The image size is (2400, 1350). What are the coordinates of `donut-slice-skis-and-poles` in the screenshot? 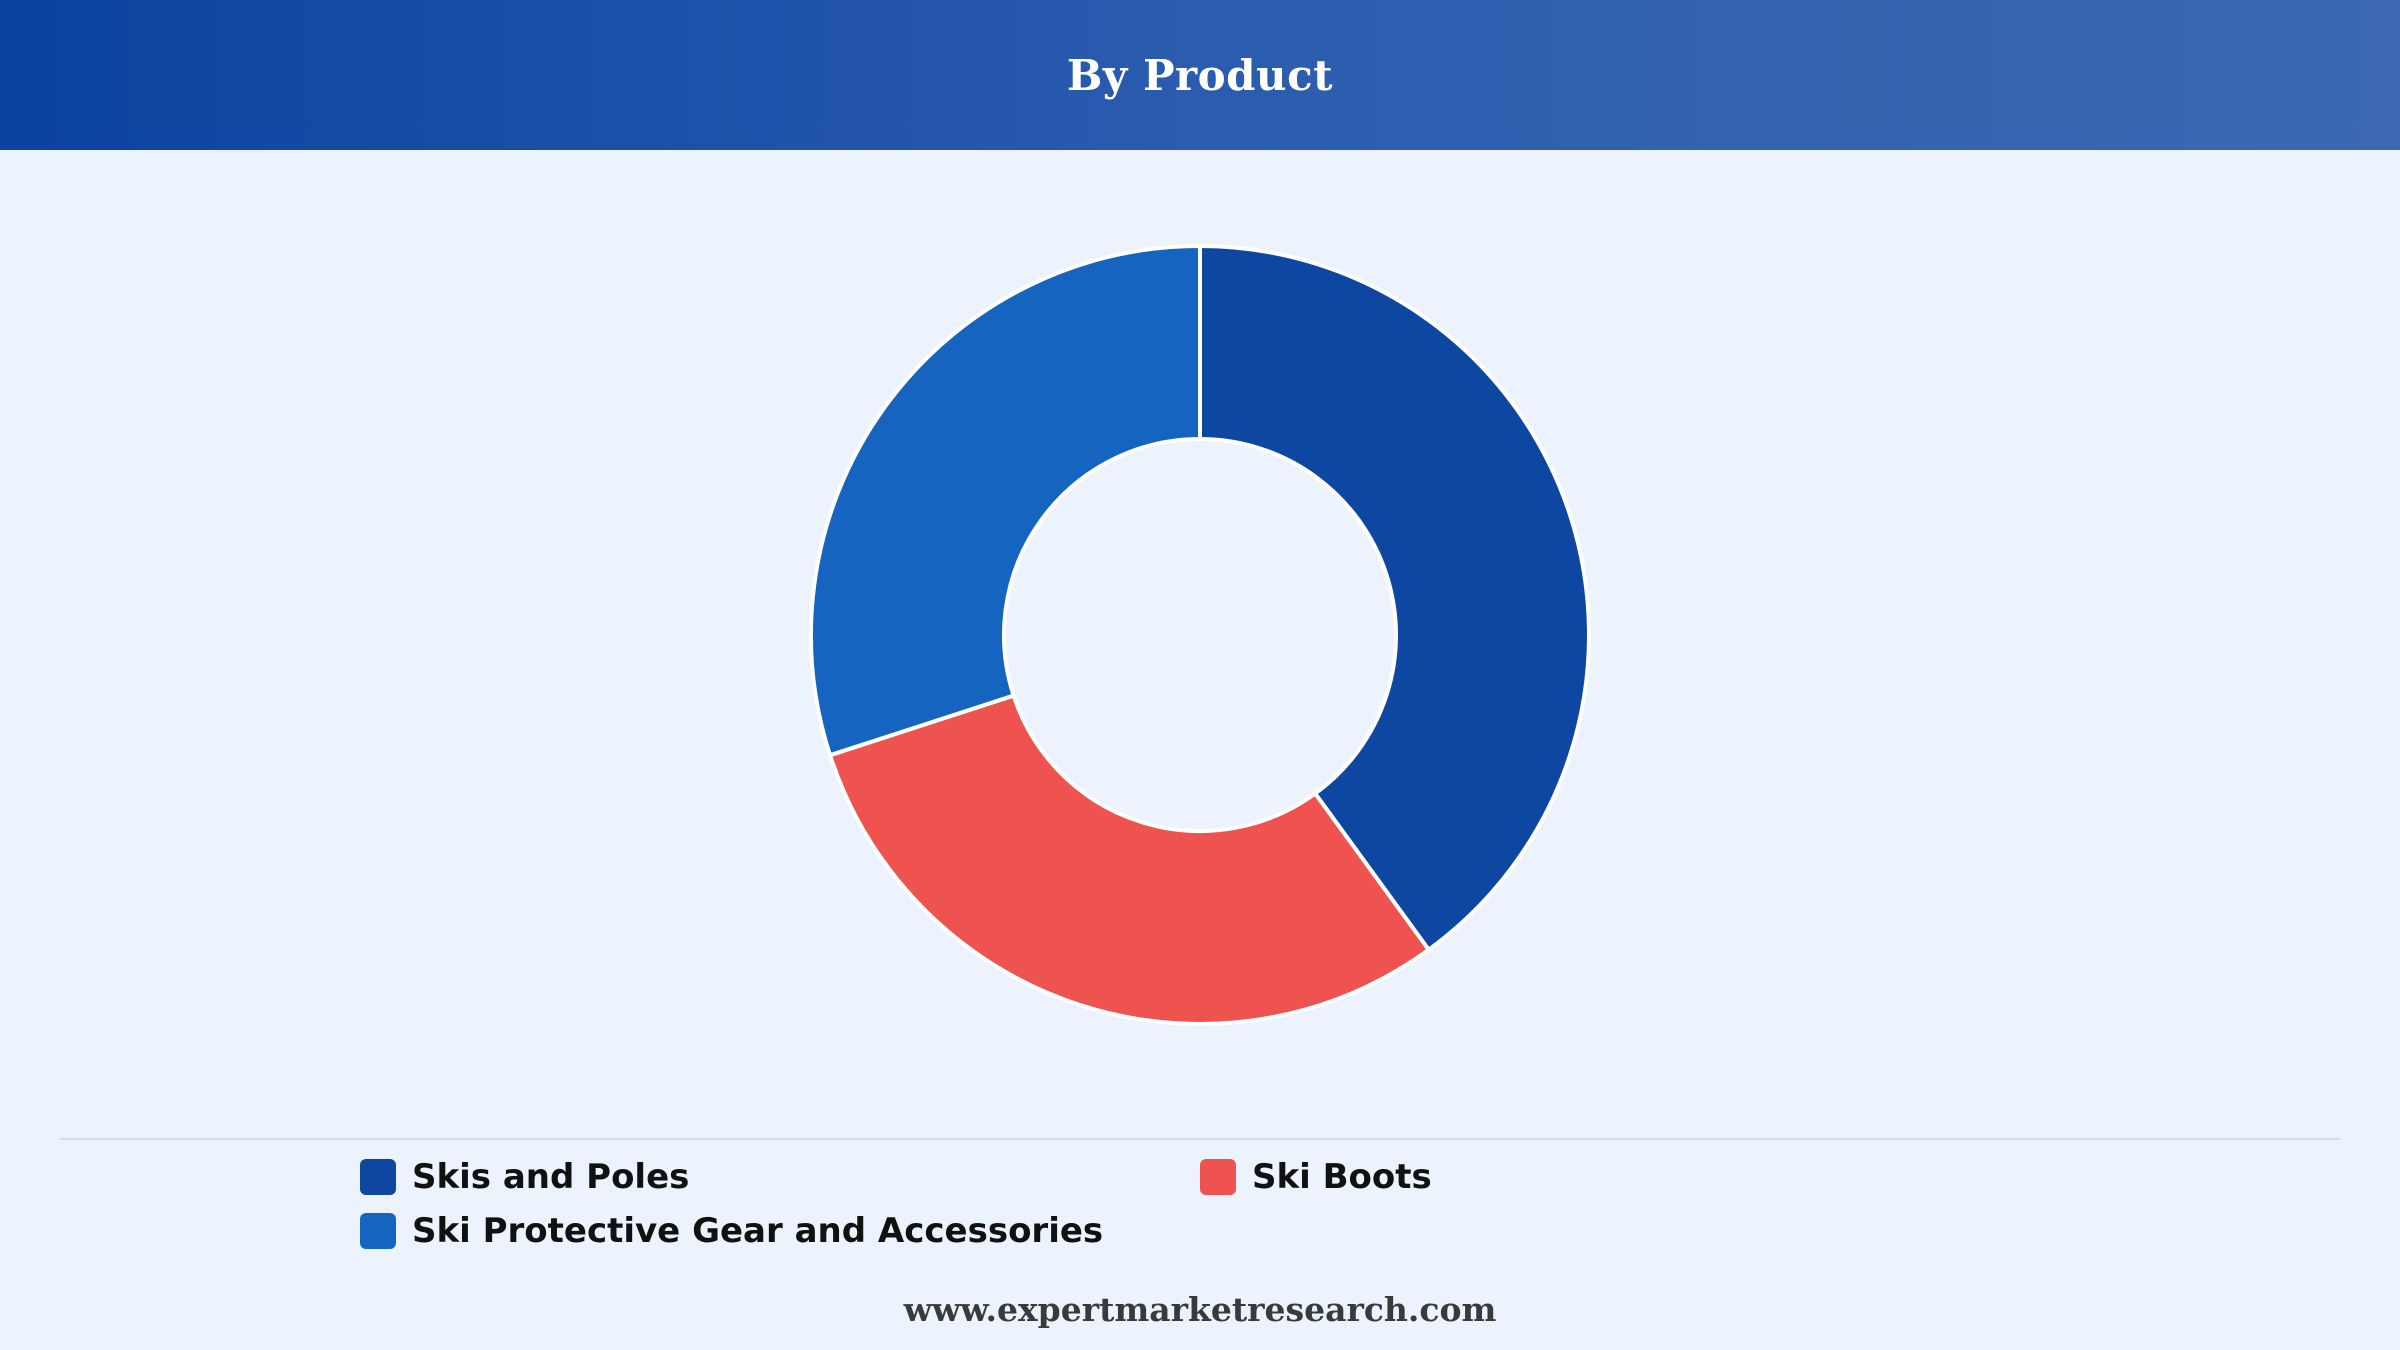 It's located at (1394, 598).